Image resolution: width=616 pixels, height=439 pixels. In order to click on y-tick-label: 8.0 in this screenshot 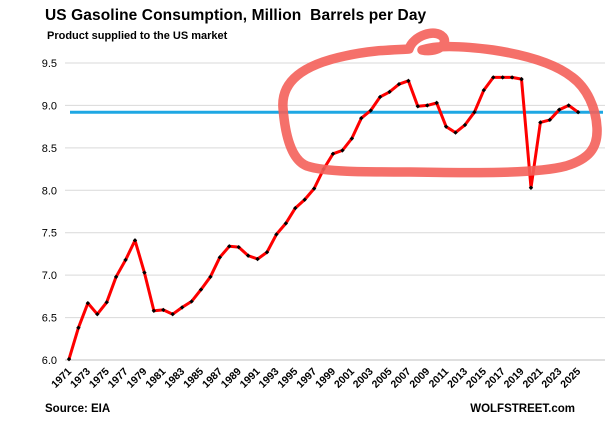, I will do `click(49, 191)`.